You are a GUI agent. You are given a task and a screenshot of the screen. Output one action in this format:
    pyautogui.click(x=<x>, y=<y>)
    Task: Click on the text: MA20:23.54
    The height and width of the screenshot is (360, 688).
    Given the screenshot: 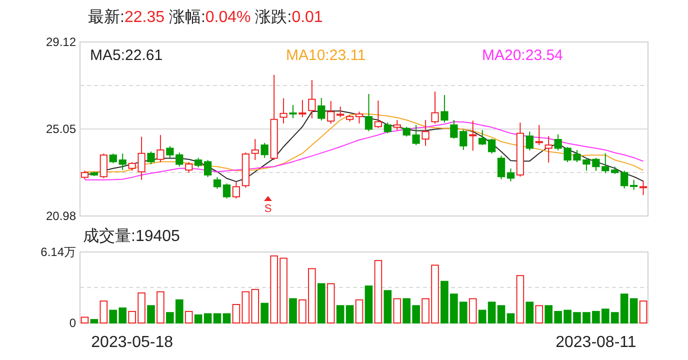 What is the action you would take?
    pyautogui.click(x=522, y=55)
    